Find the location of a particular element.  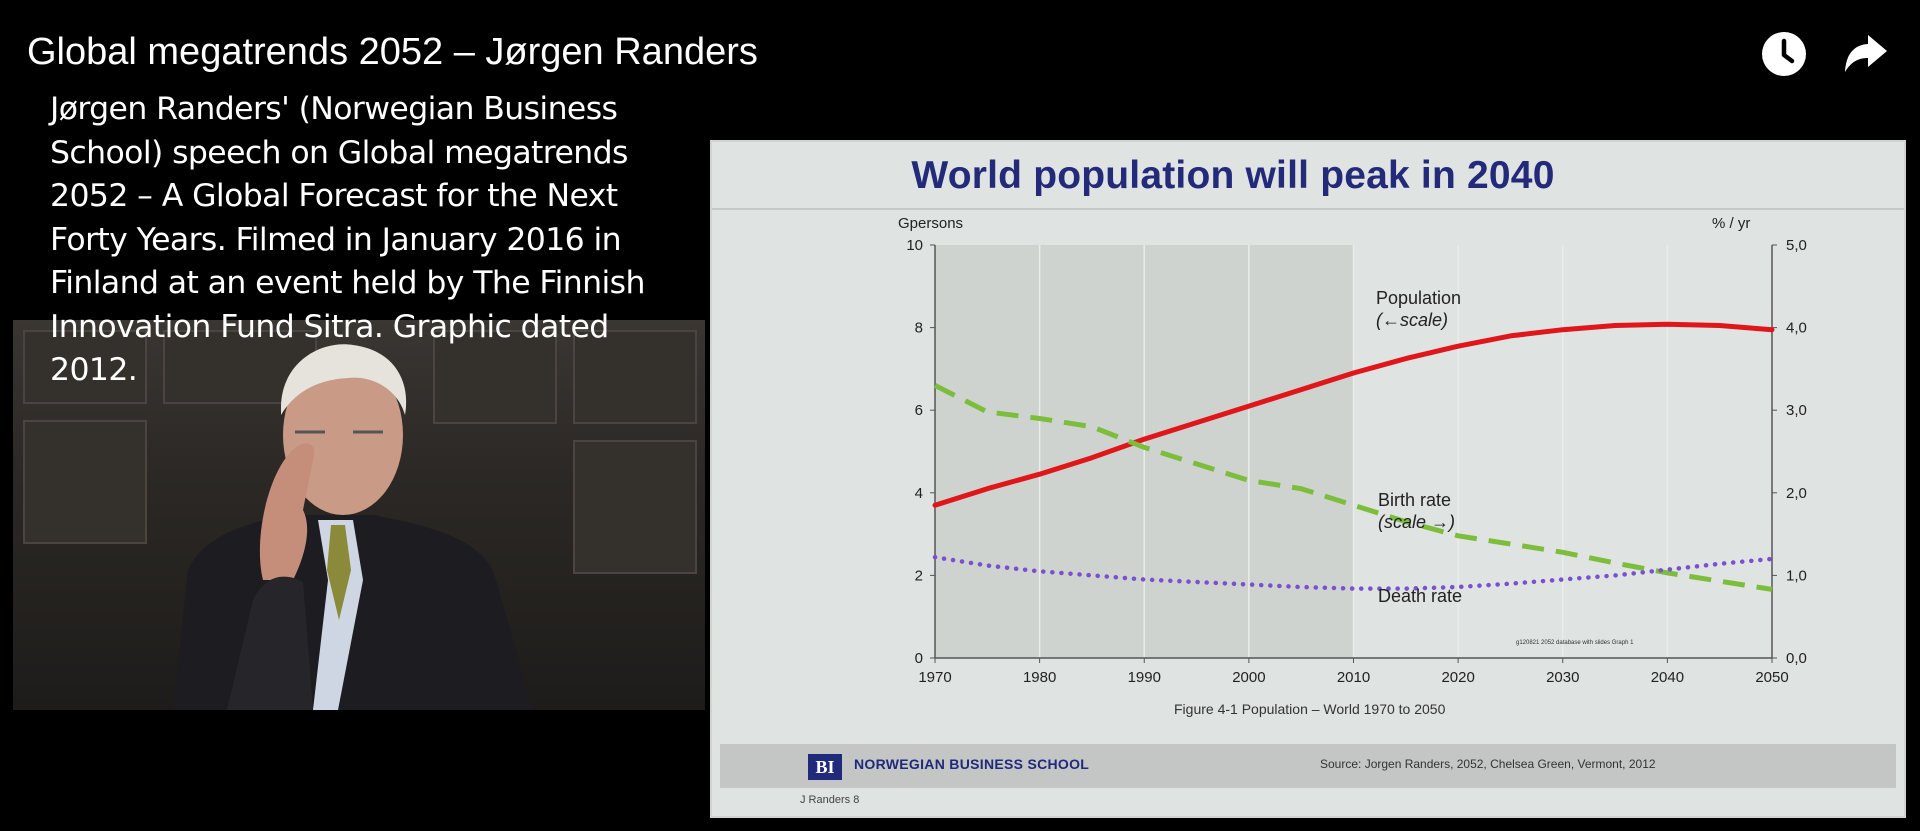

right-tick-label: 2,0 is located at coordinates (1796, 493).